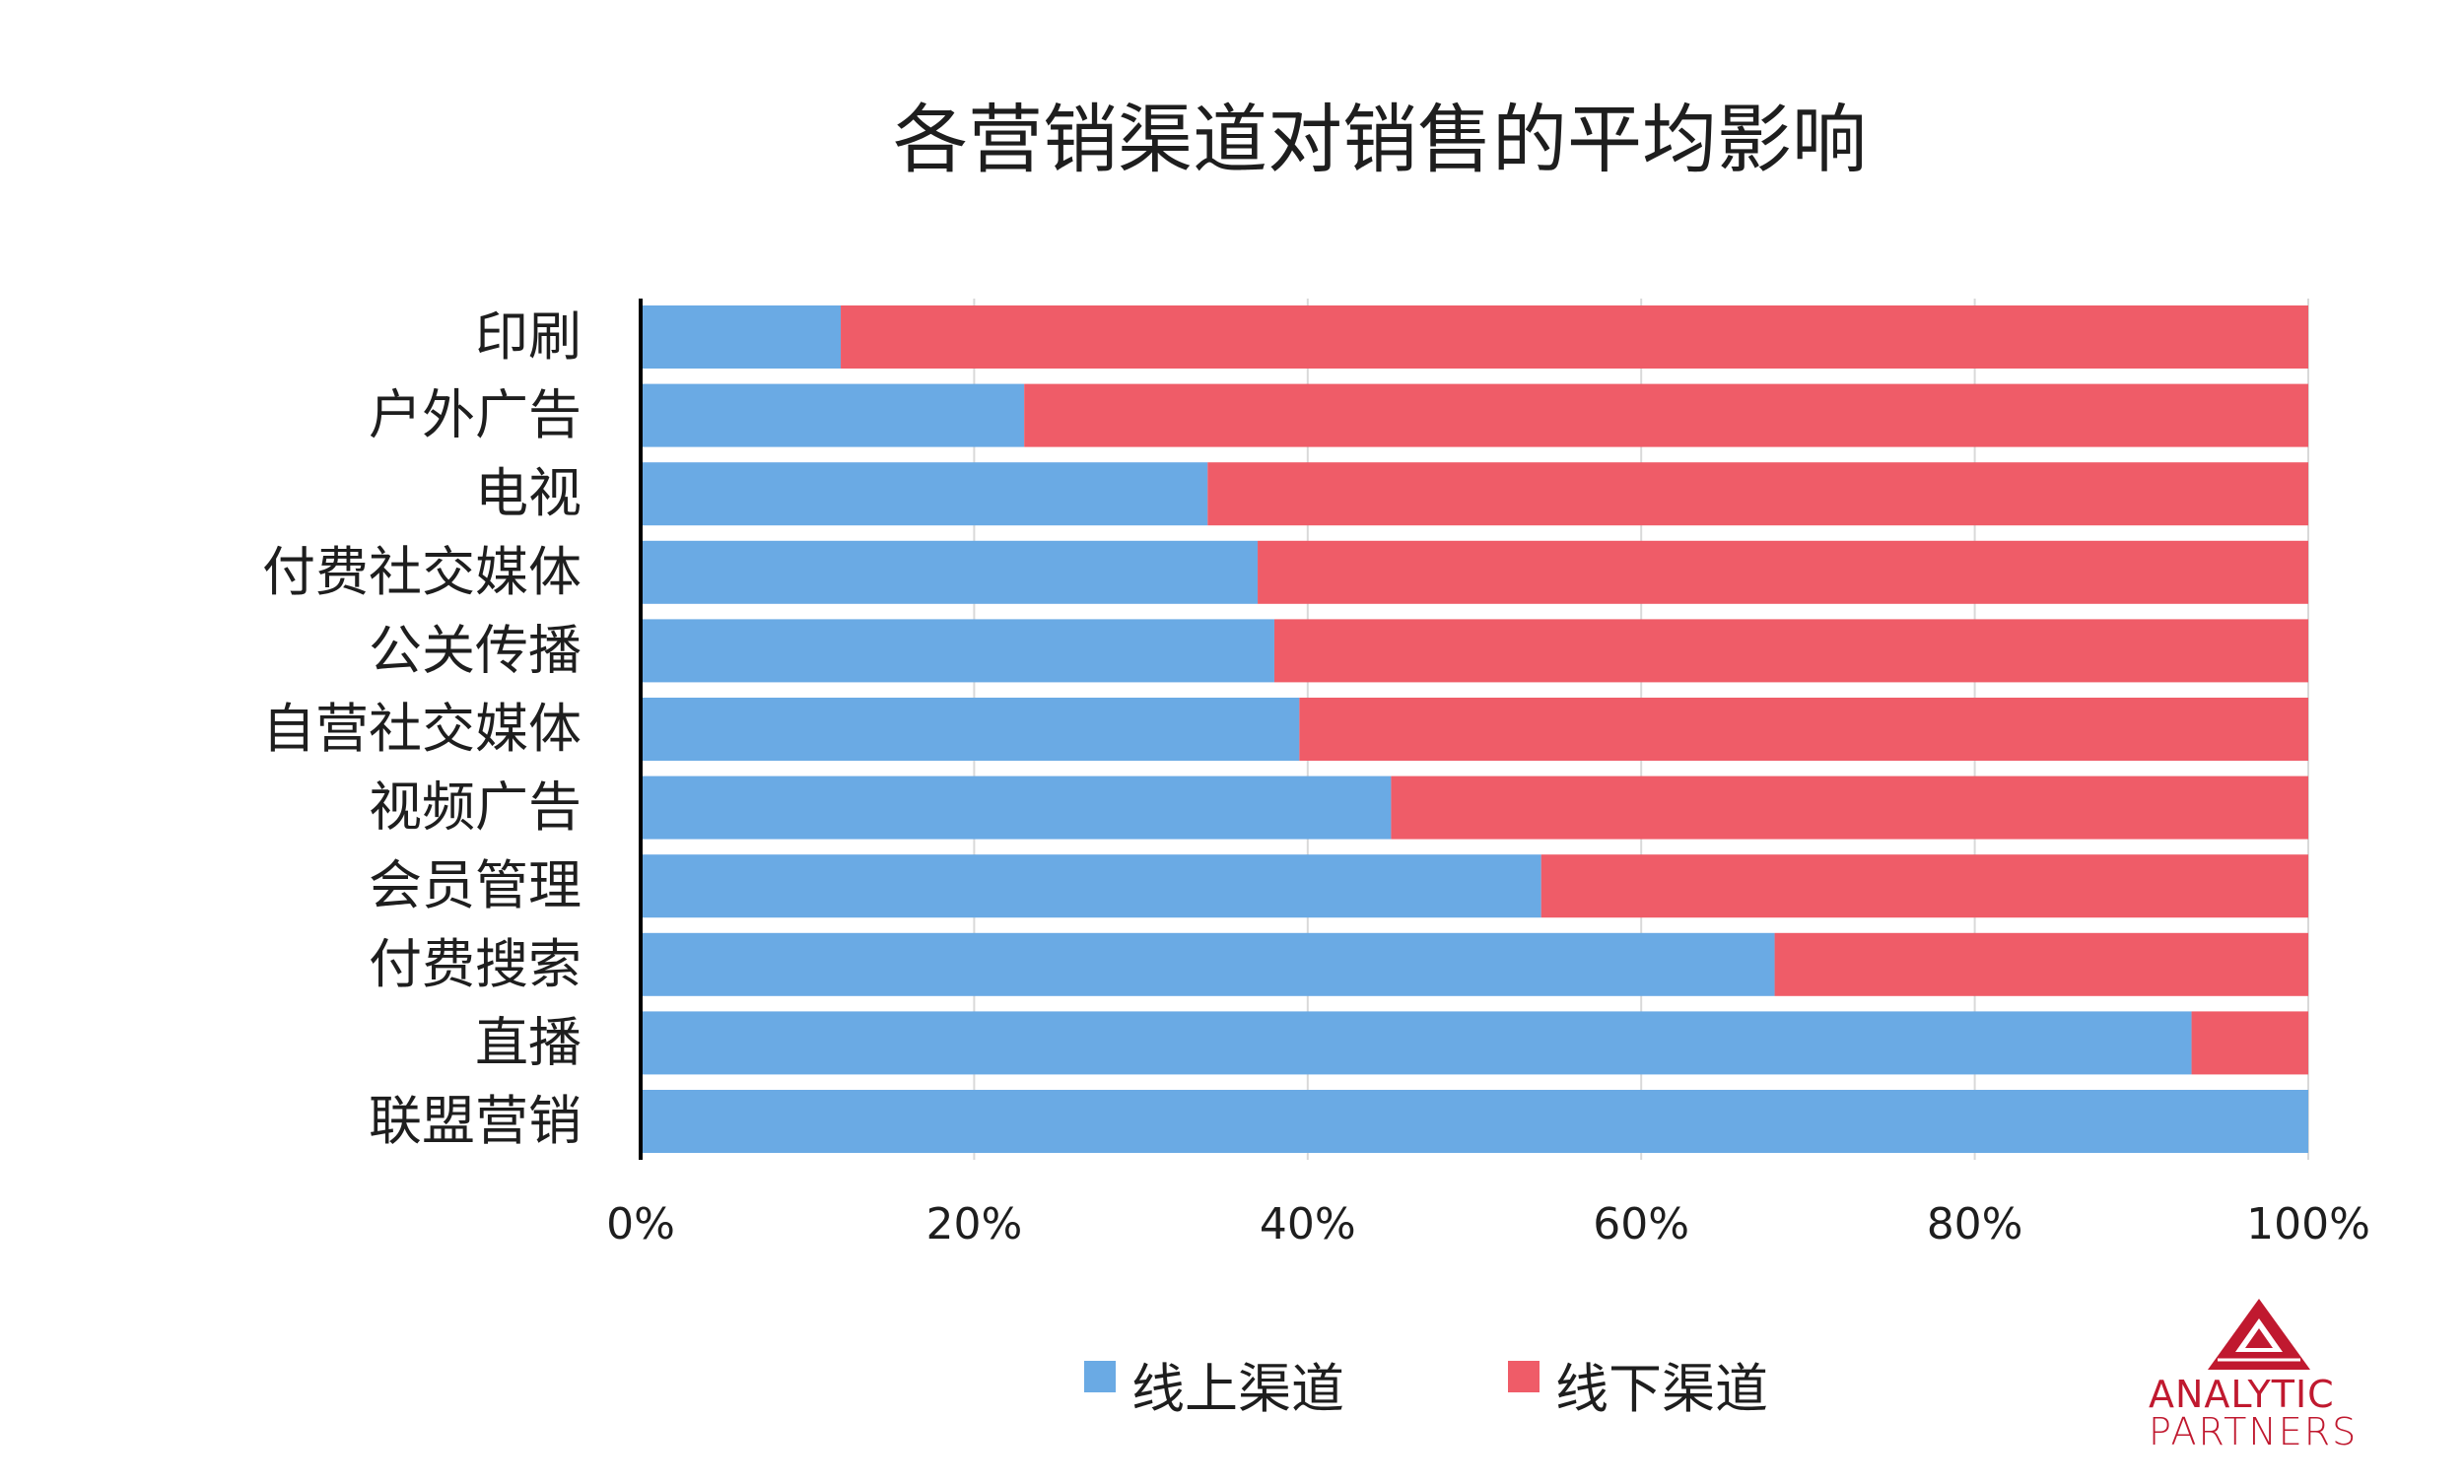 The height and width of the screenshot is (1484, 2464). What do you see at coordinates (528, 1042) in the screenshot?
I see `category-label: 直播` at bounding box center [528, 1042].